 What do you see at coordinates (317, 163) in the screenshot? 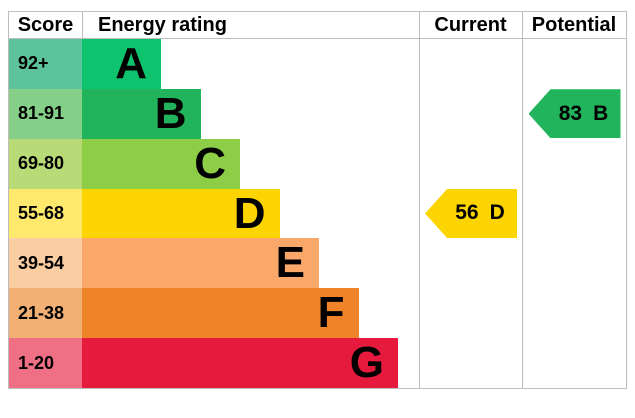
I see `band-row: 69-80 C` at bounding box center [317, 163].